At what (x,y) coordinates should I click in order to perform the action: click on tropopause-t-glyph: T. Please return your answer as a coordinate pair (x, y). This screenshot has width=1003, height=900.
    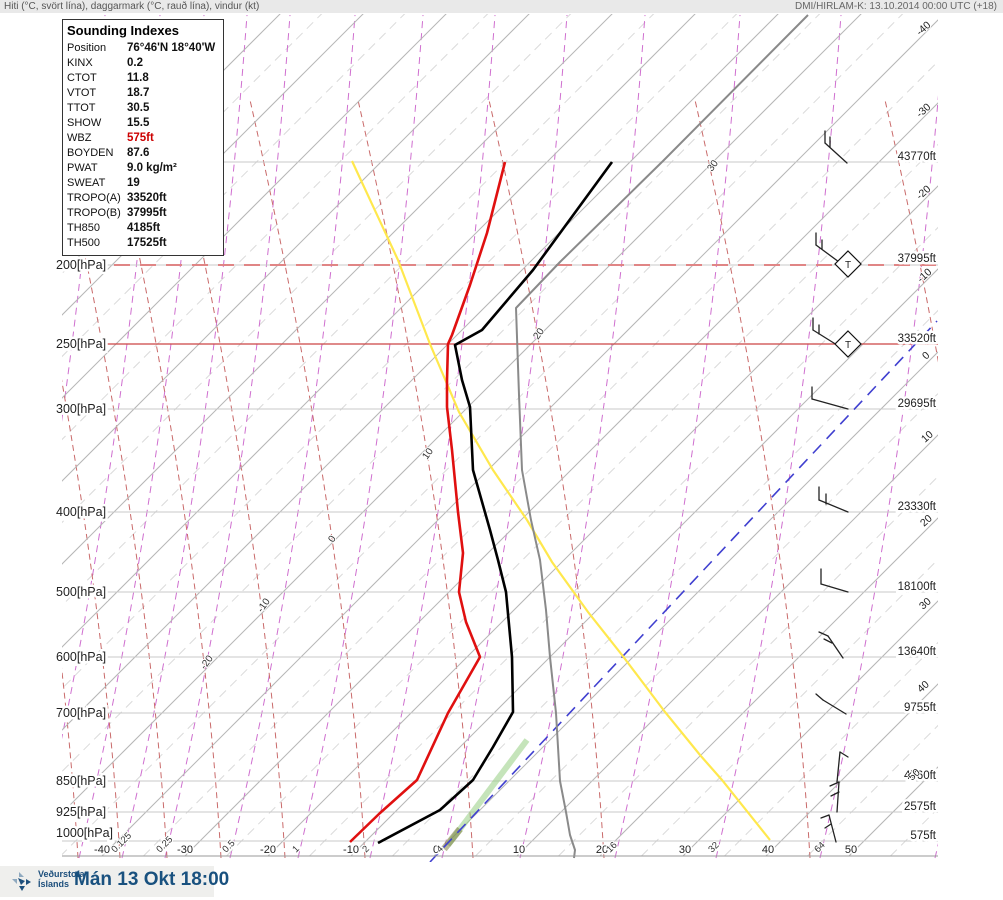
    Looking at the image, I should click on (848, 265).